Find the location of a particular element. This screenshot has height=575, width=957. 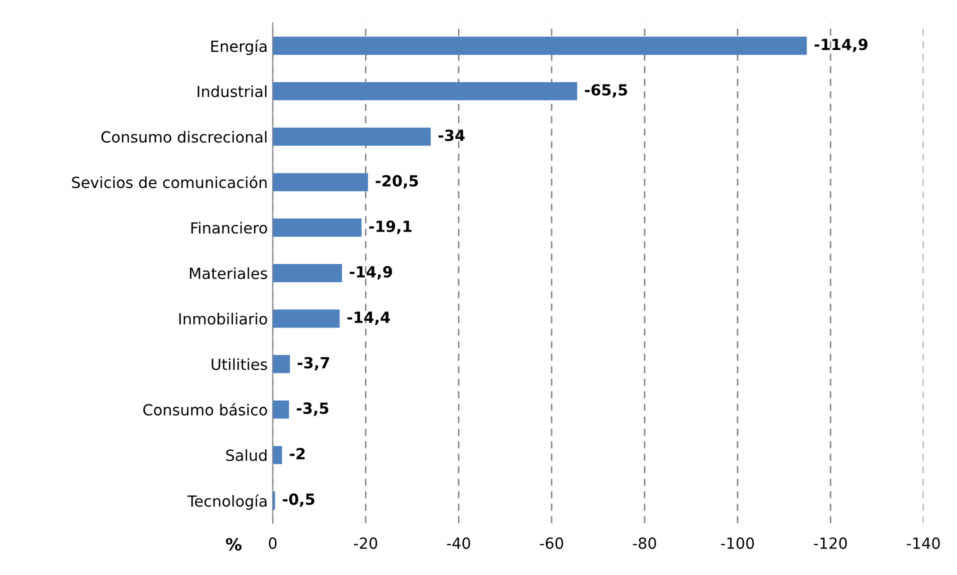

x-tick-label: -80 is located at coordinates (644, 543).